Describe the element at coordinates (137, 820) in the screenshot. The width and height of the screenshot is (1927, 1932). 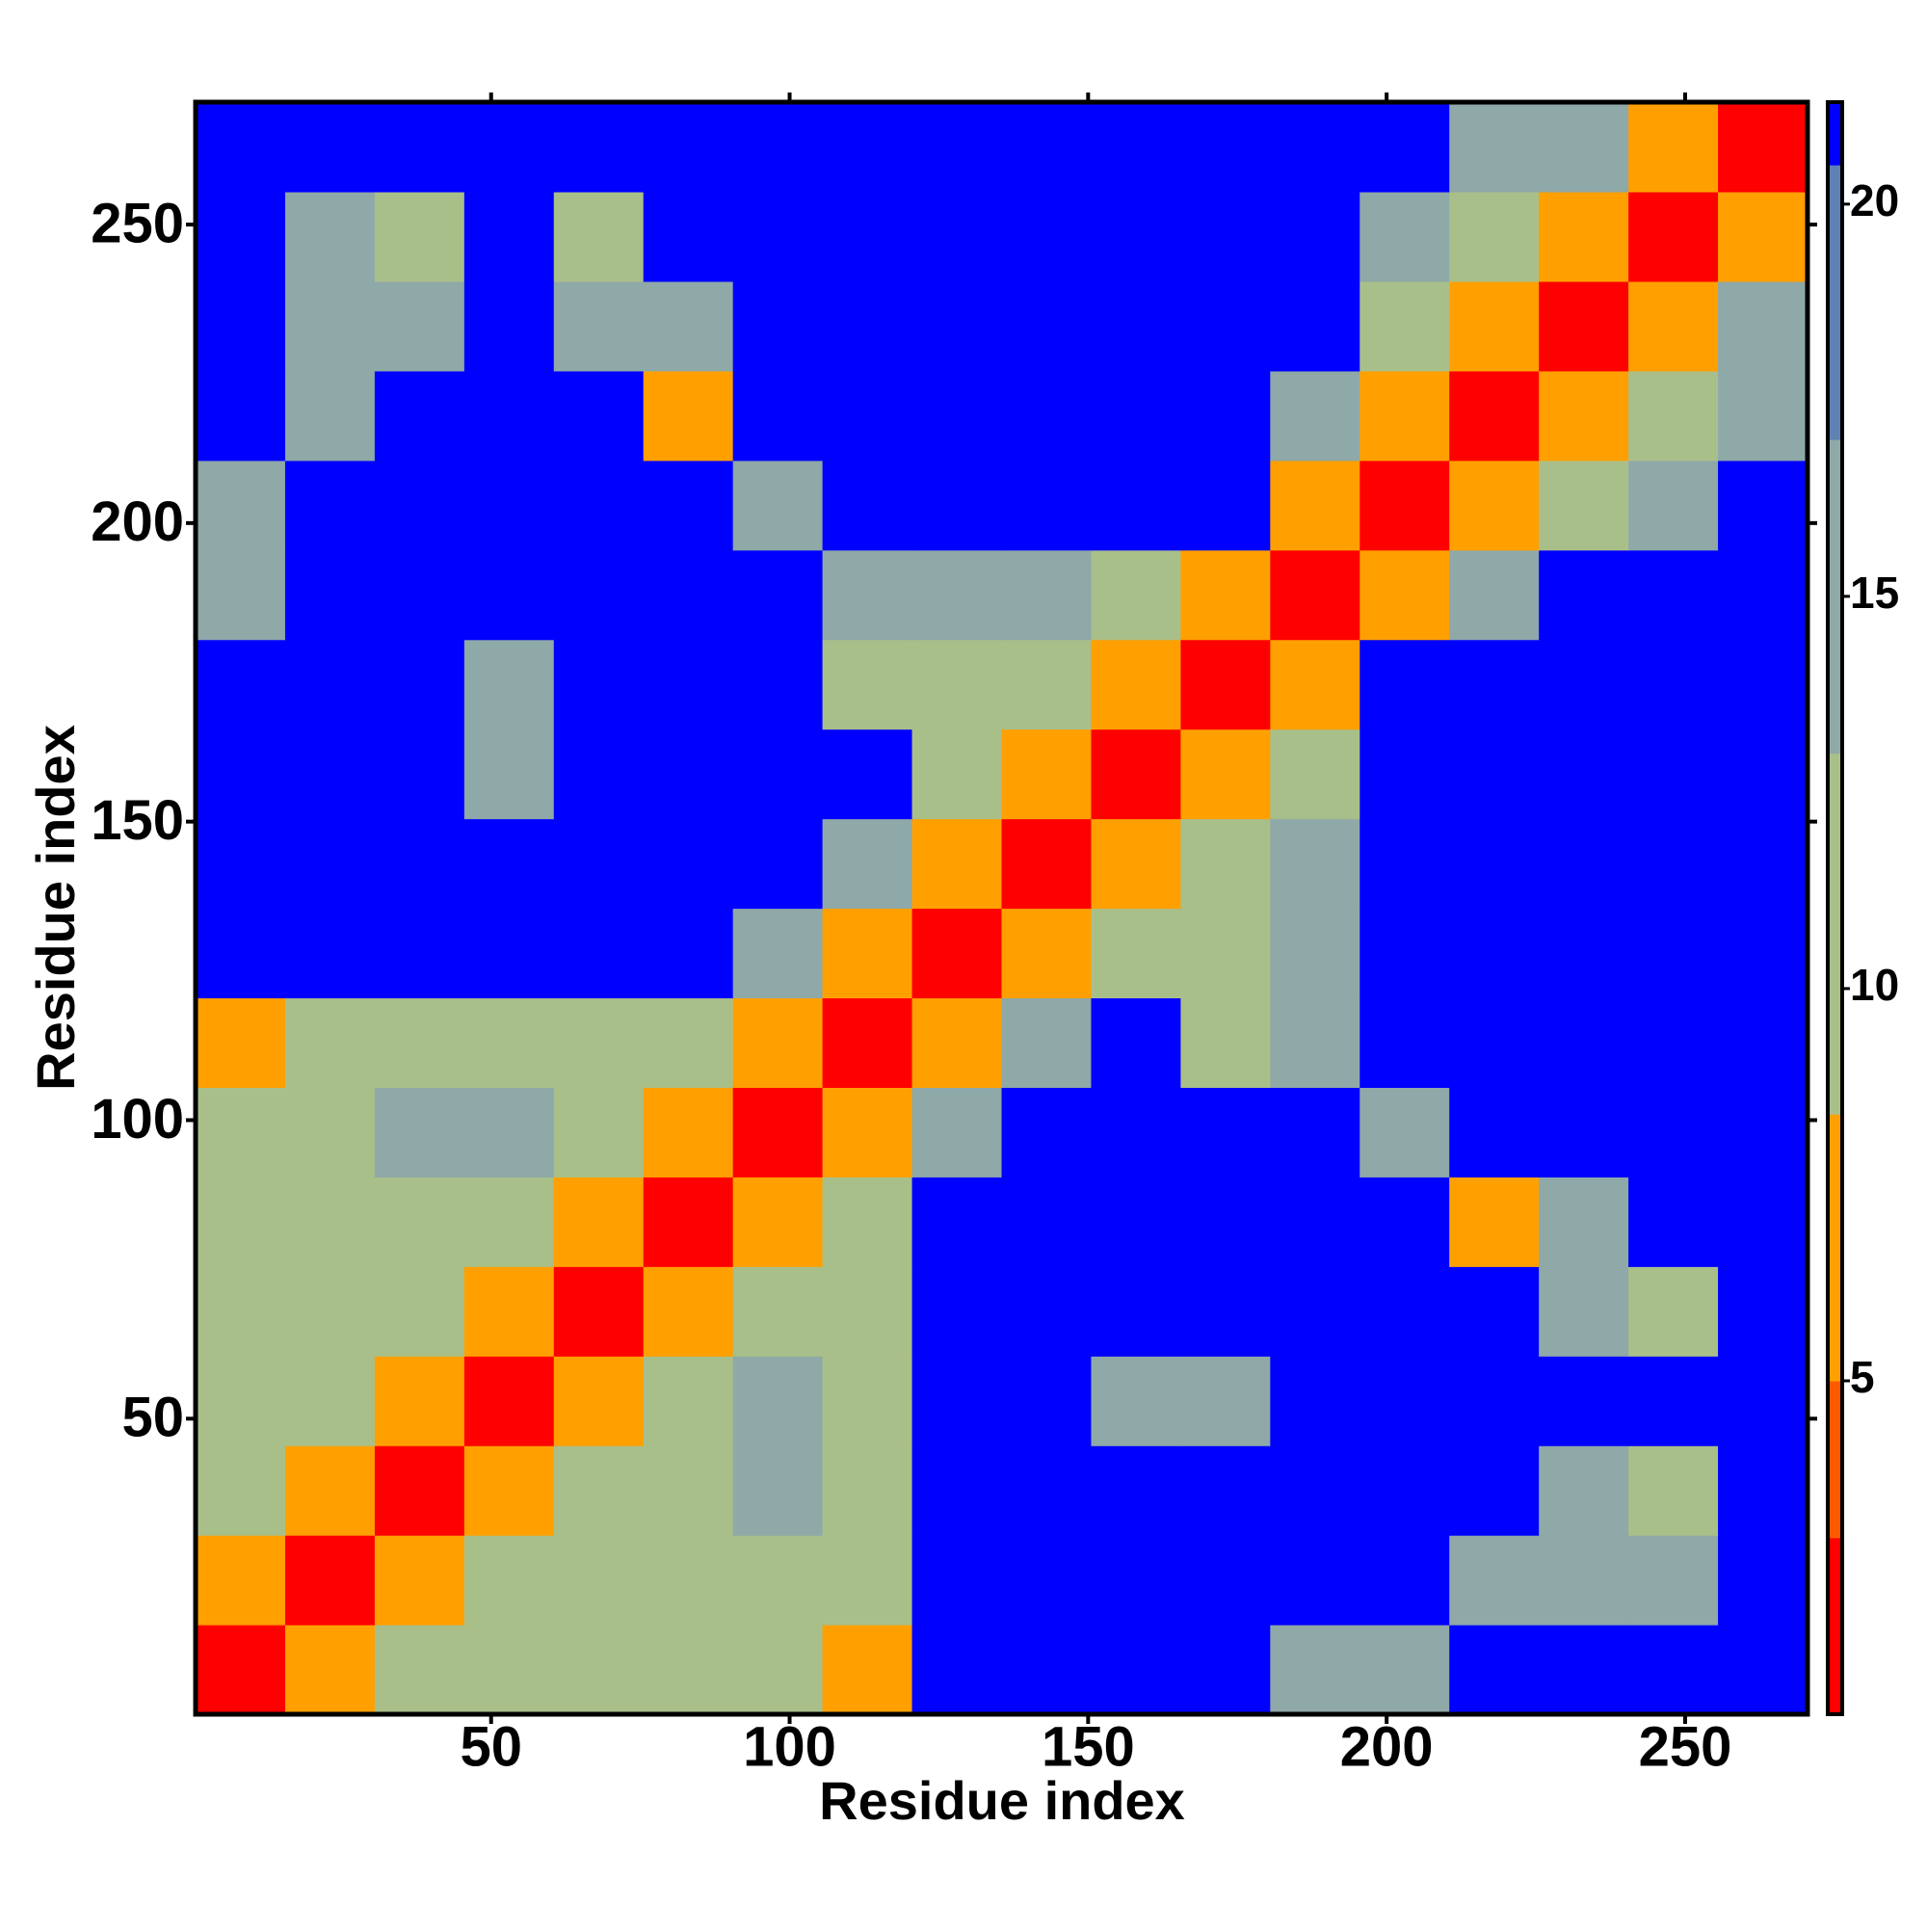
I see `y-tick-label: 150` at that location.